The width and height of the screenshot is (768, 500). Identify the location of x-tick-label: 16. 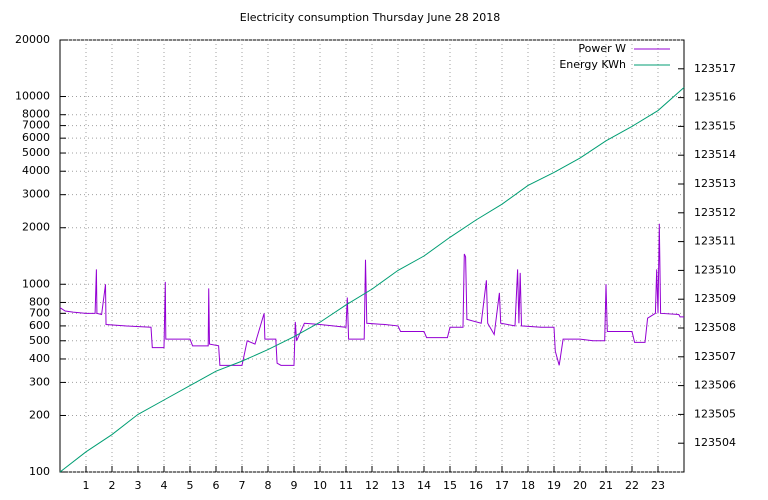
(476, 485).